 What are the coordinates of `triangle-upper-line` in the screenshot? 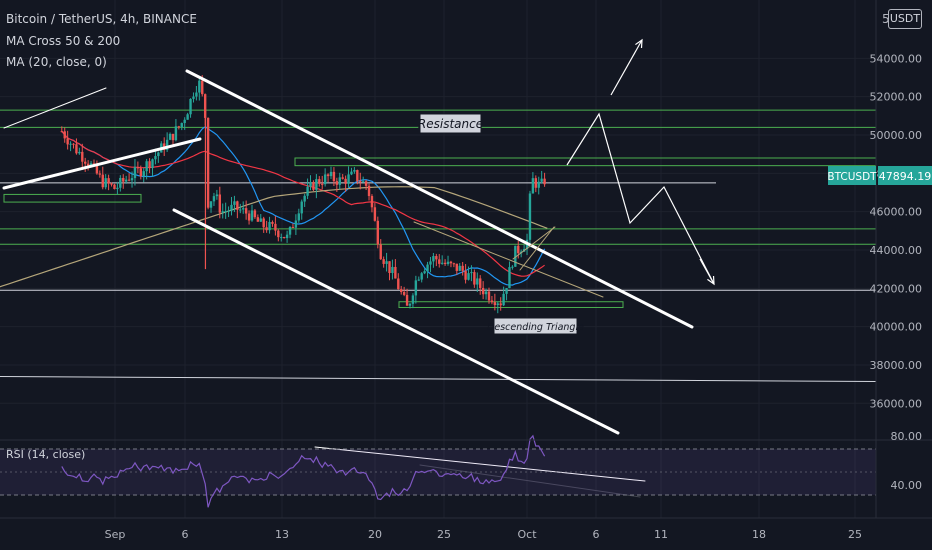 It's located at (508, 259).